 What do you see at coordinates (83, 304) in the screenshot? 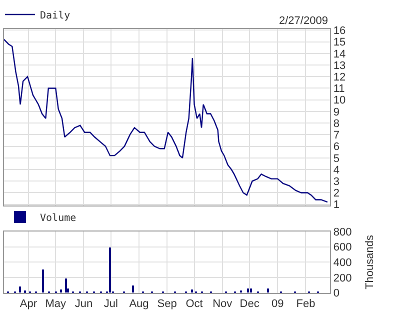
I see `x-tick-label: Jun` at bounding box center [83, 304].